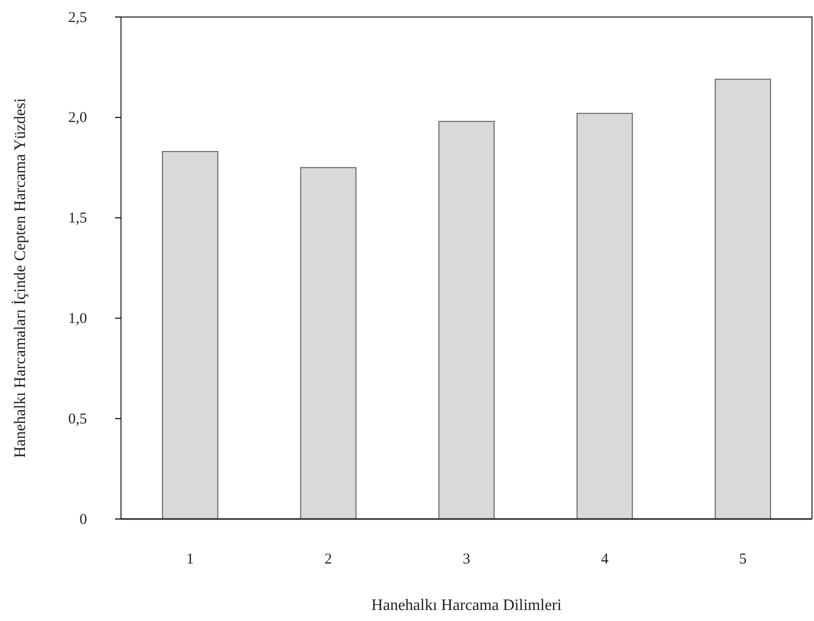 This screenshot has height=621, width=814. Describe the element at coordinates (190, 560) in the screenshot. I see `x-tick-label: 1` at that location.